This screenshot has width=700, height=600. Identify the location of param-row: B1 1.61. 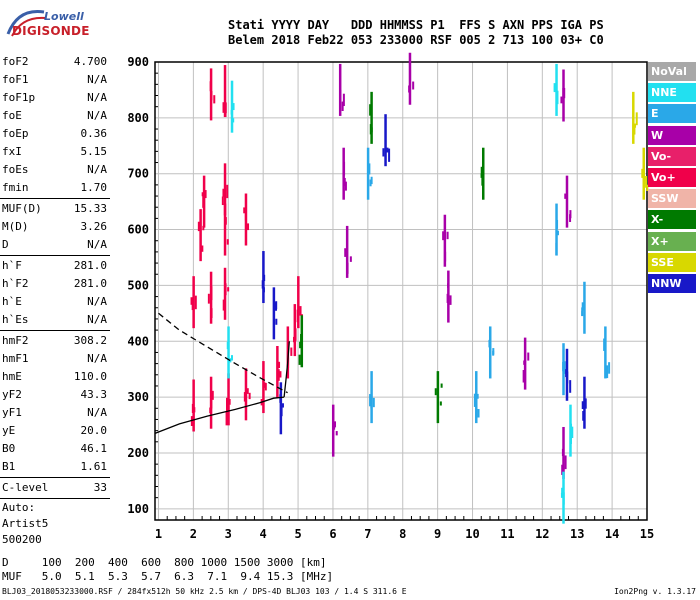
(55, 467).